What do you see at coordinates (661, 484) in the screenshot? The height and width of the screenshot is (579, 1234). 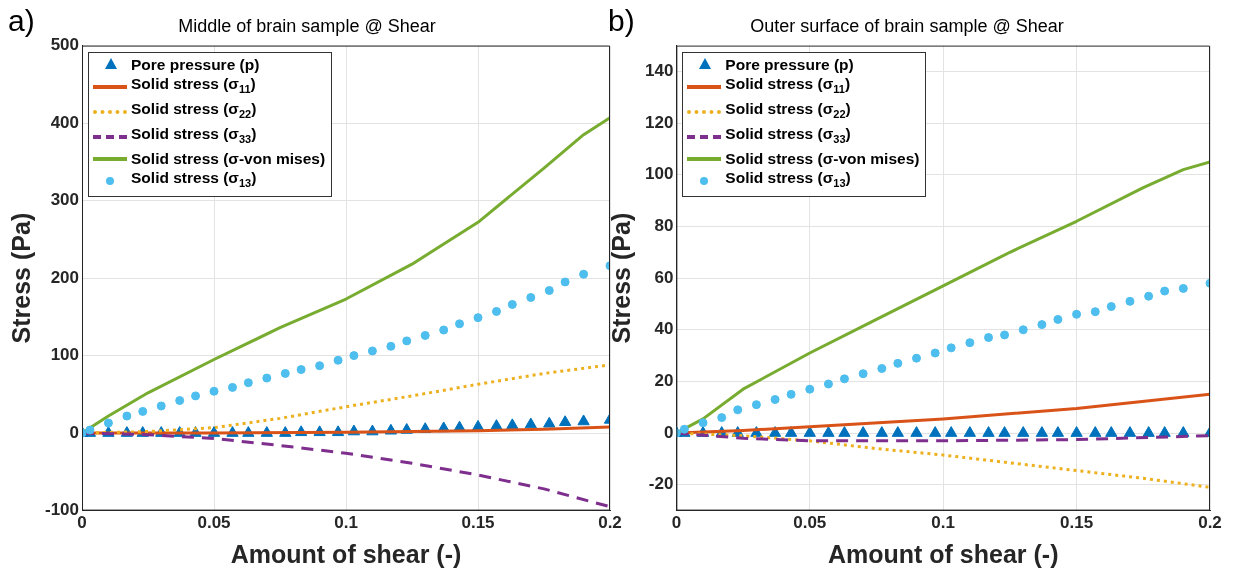 I see `y-tick-label: -20` at bounding box center [661, 484].